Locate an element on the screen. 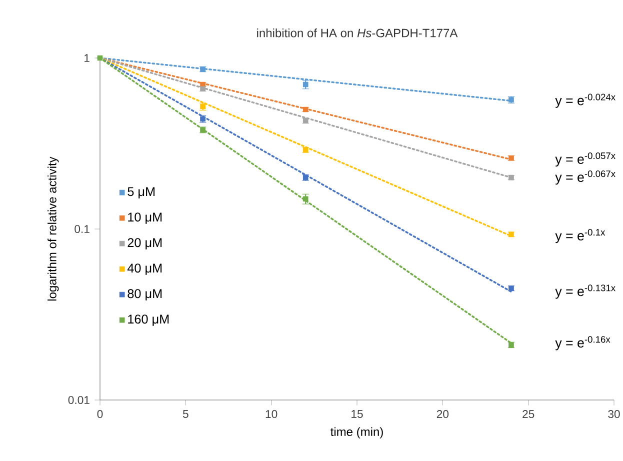  legend-label: 160 μM is located at coordinates (148, 320).